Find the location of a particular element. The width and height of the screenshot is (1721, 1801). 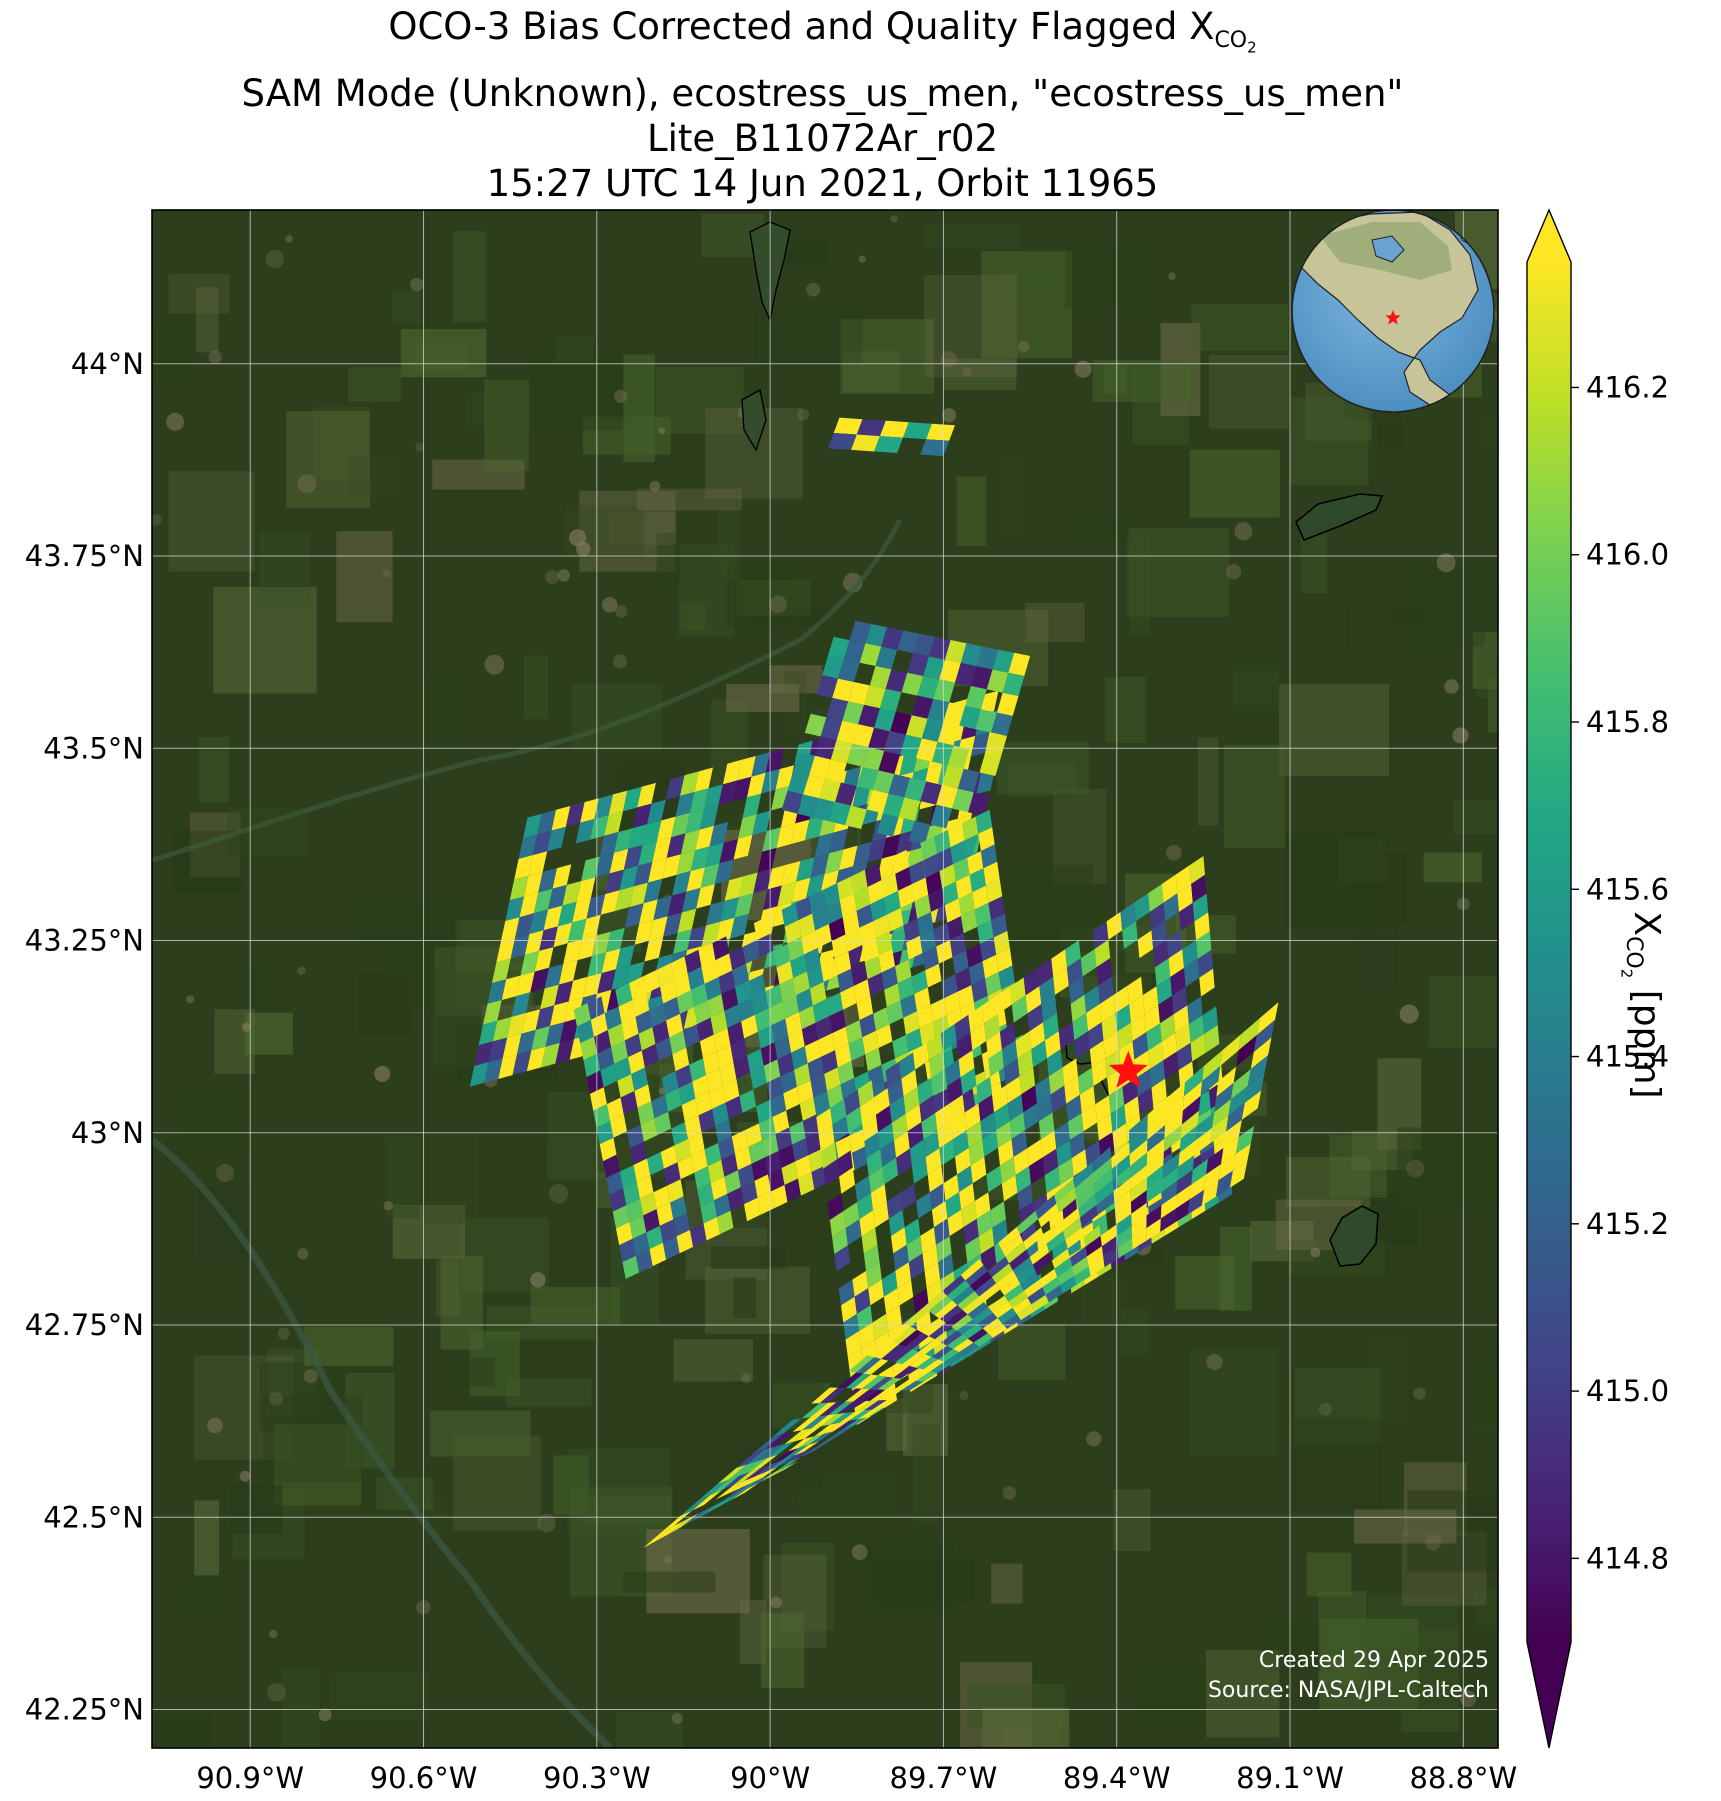

target-site-marker is located at coordinates (1128, 1069).